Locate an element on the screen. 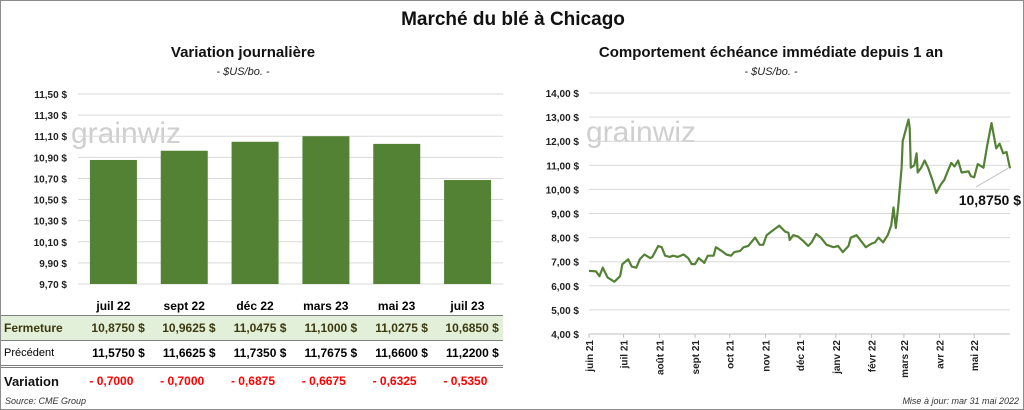 The height and width of the screenshot is (410, 1024). row-label: Précédent is located at coordinates (29, 353).